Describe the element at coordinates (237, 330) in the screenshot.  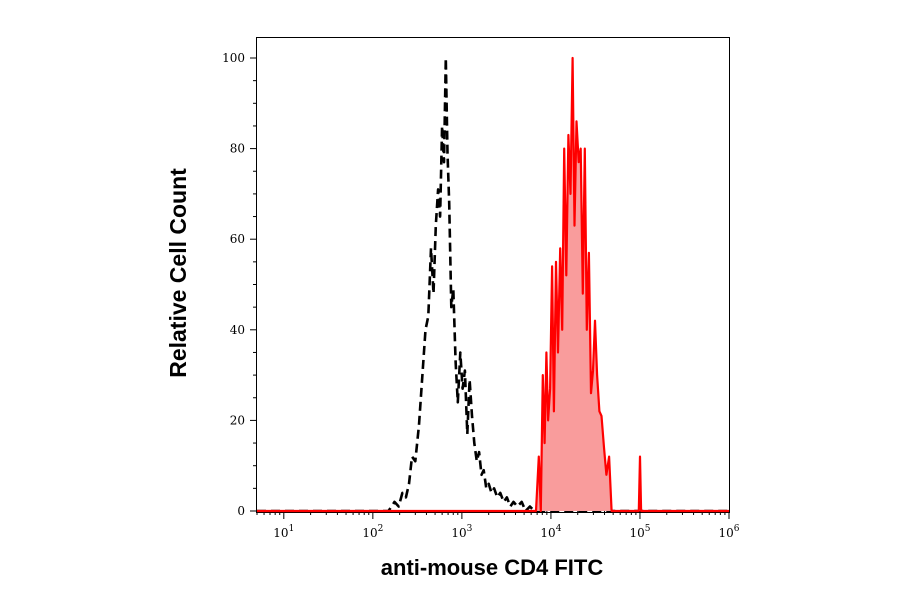
I see `y-tick-label: 40` at that location.